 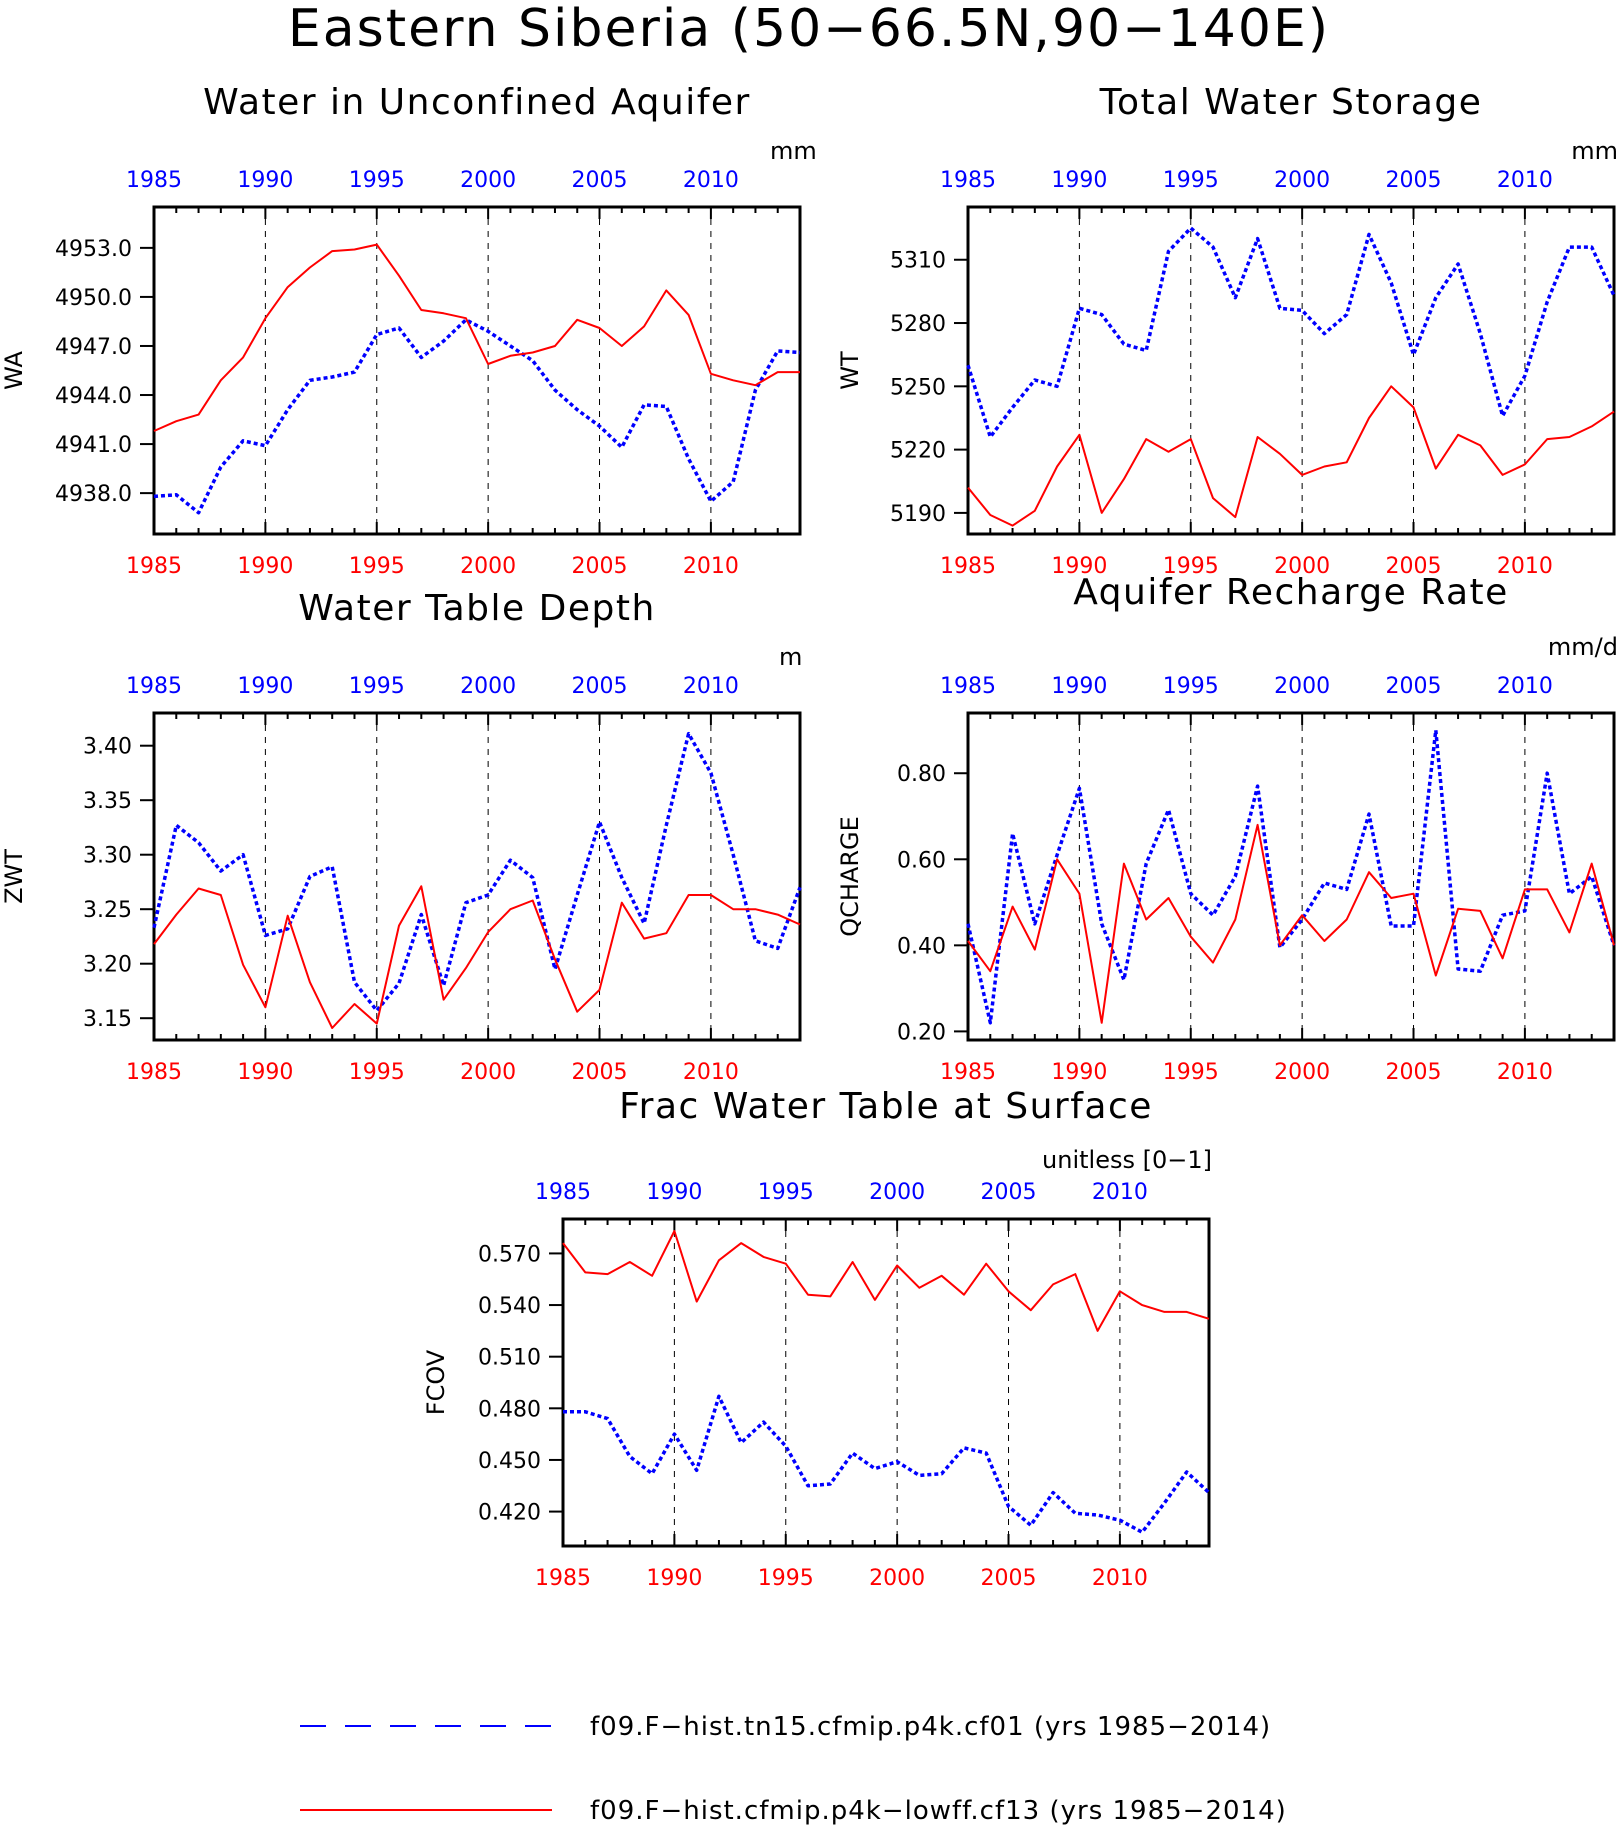 What do you see at coordinates (1291, 102) in the screenshot?
I see `panel-title: Total Water Storage` at bounding box center [1291, 102].